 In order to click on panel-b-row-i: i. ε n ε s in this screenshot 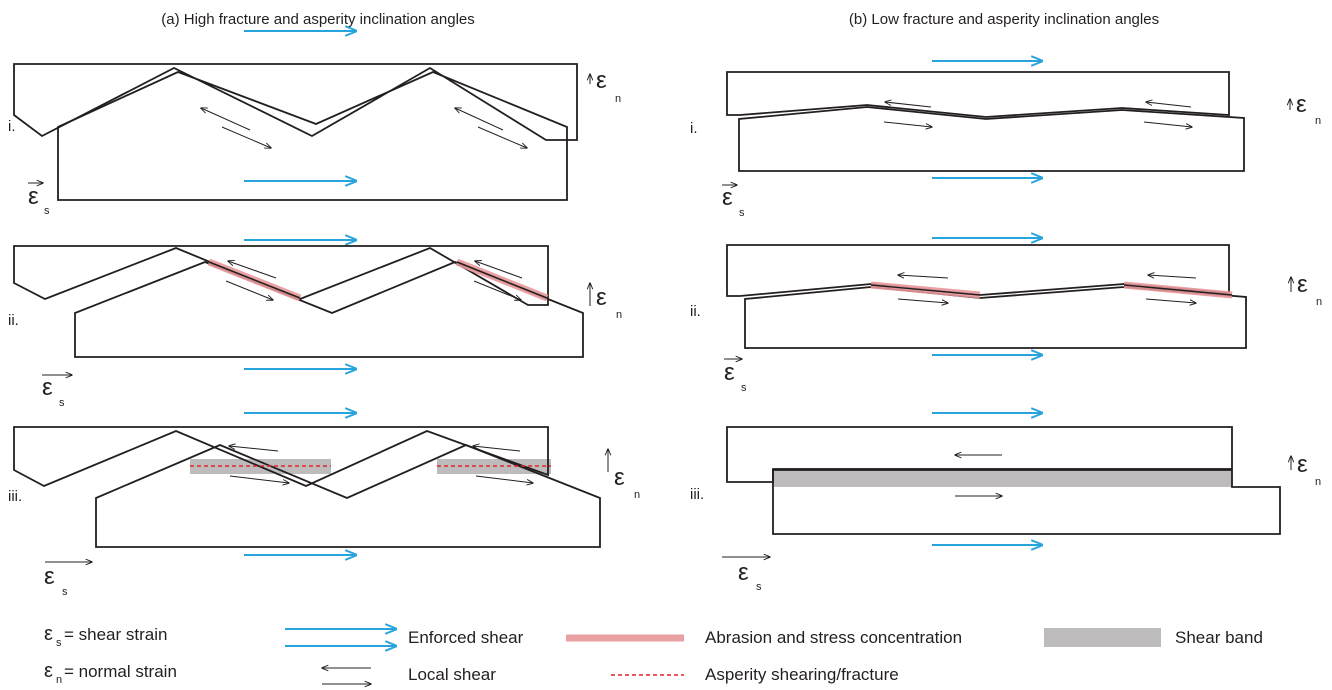, I will do `click(1005, 140)`.